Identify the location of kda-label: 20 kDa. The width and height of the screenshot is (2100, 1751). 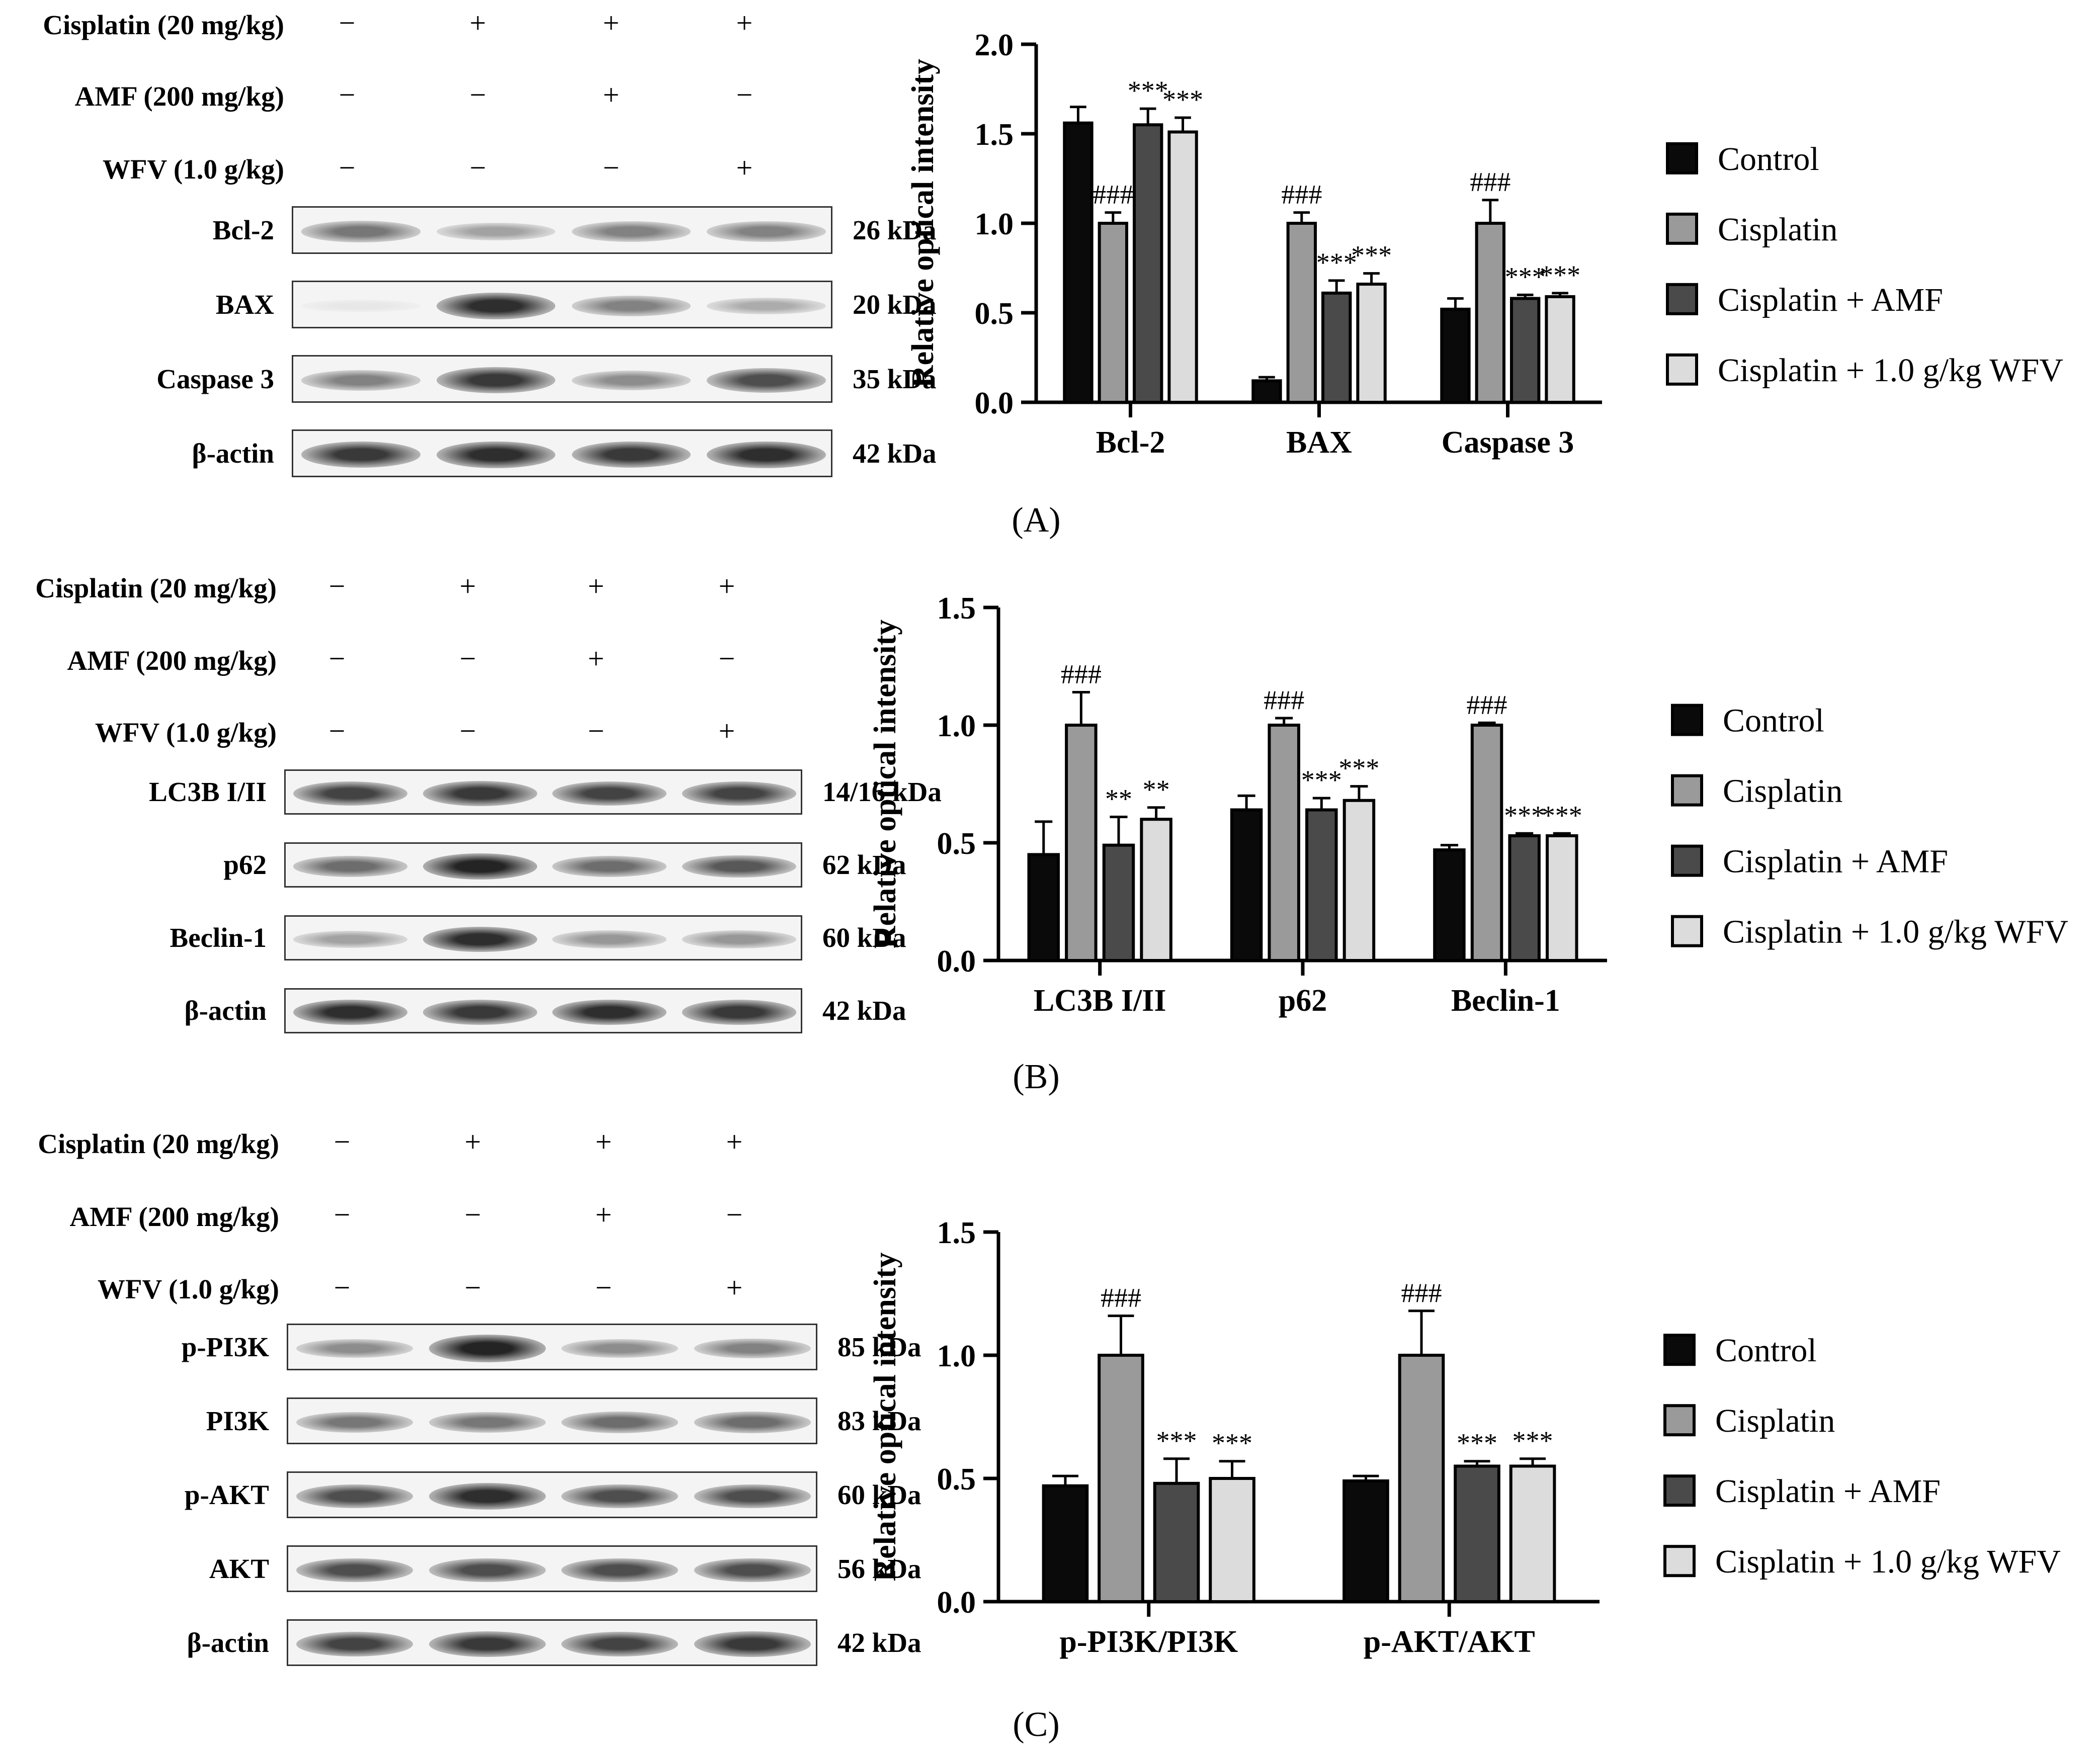
(895, 305).